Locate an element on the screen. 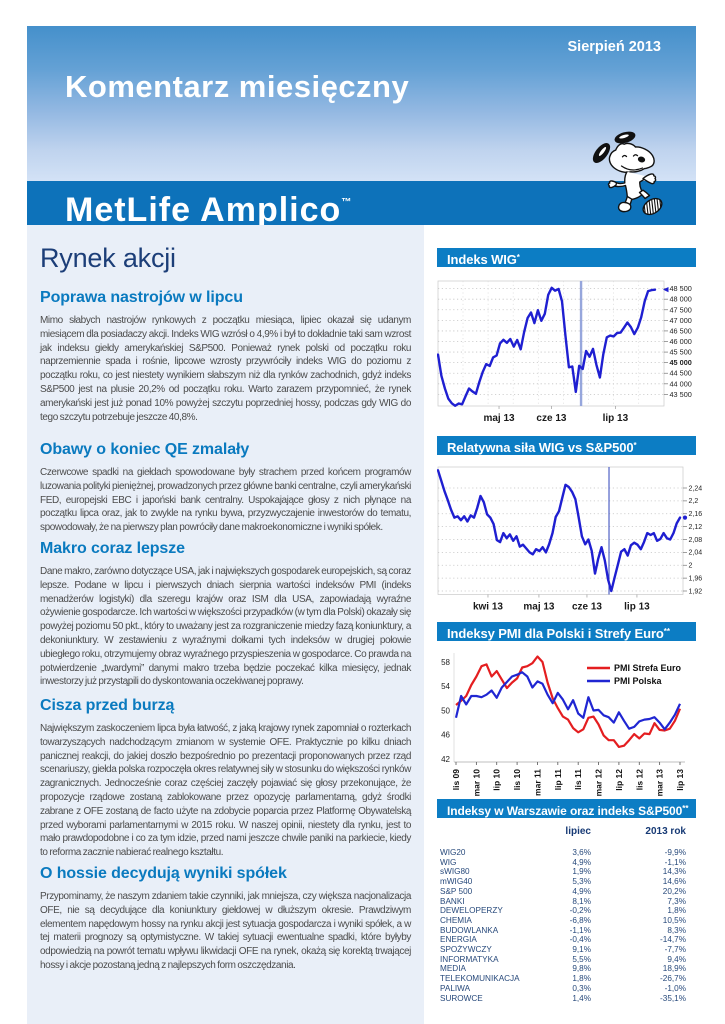 Image resolution: width=725 pixels, height=1024 pixels. y-axis-label: 42 is located at coordinates (445, 759).